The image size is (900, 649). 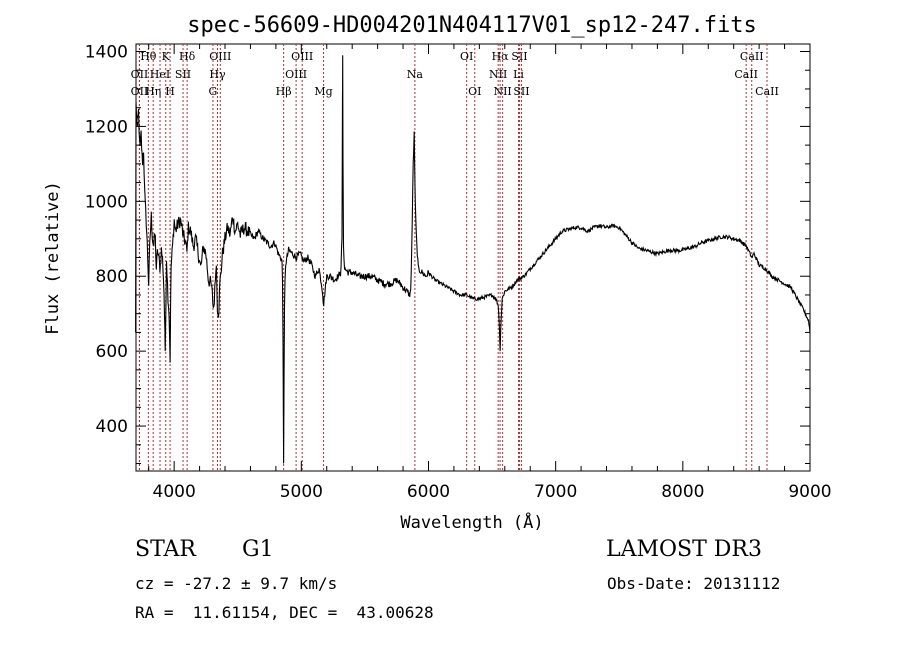 I want to click on line-marker-label: Hβ, so click(x=284, y=91).